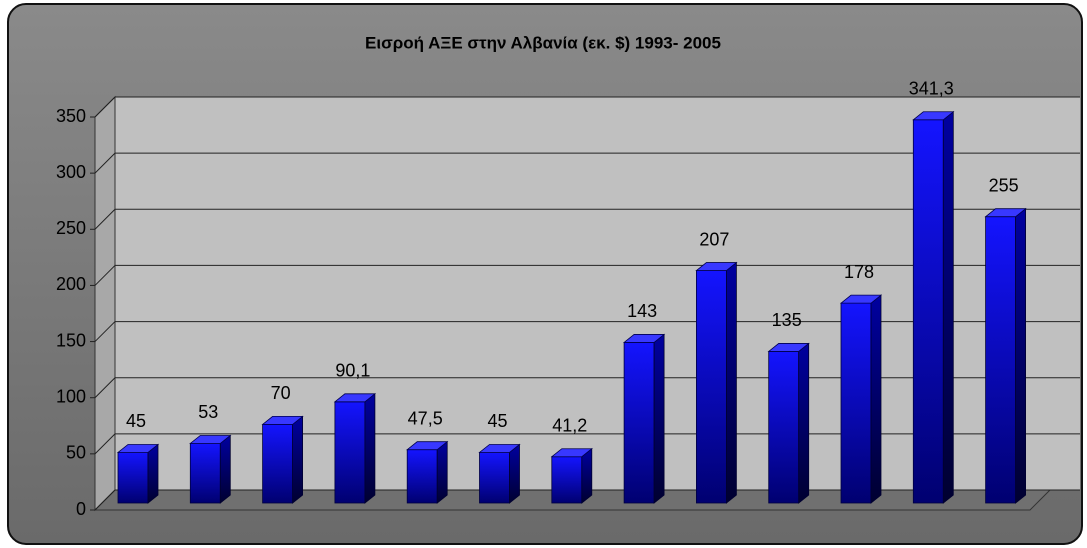 Image resolution: width=1087 pixels, height=548 pixels. I want to click on value-label: 143, so click(642, 311).